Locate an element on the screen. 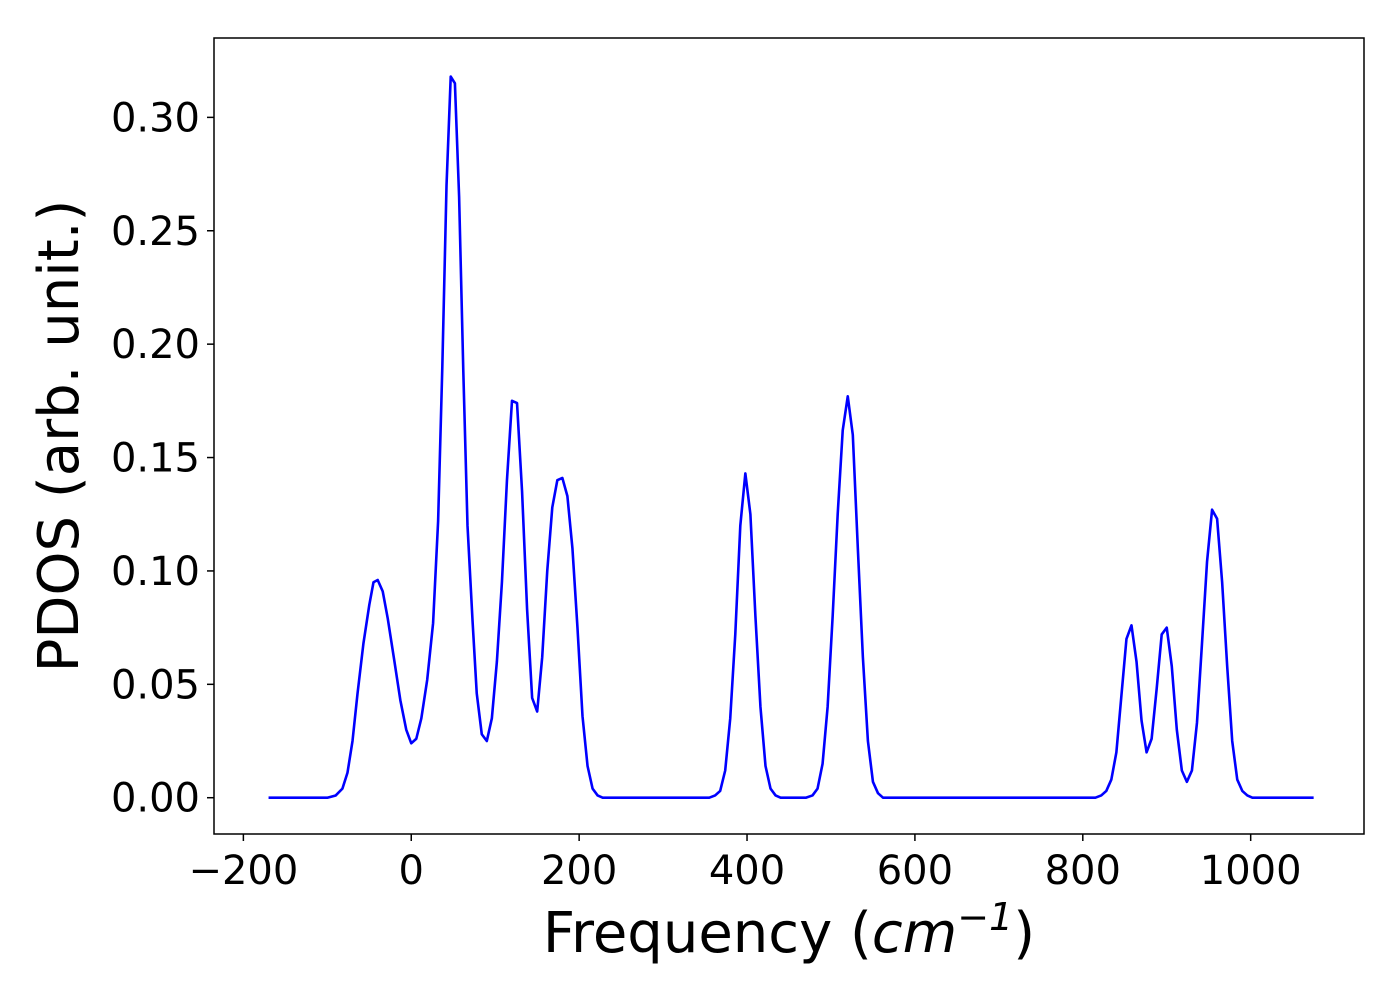 Image resolution: width=1400 pixels, height=1000 pixels. x-axis-label-exponent: −1 is located at coordinates (985, 917).